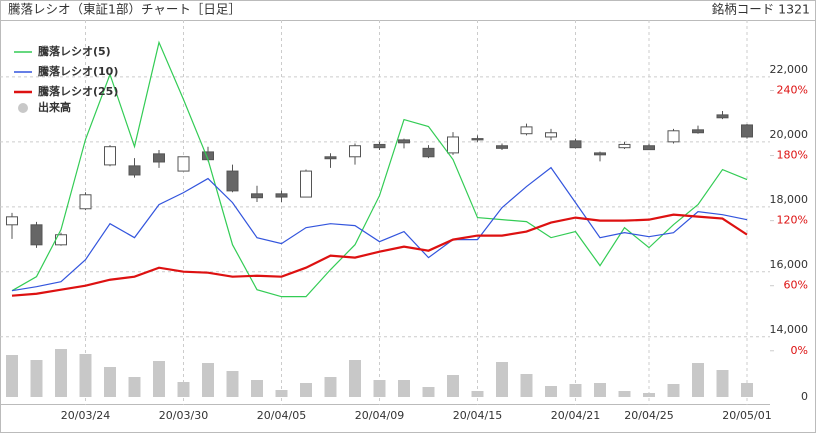  I want to click on y-tick-label: 16,000, so click(789, 264).